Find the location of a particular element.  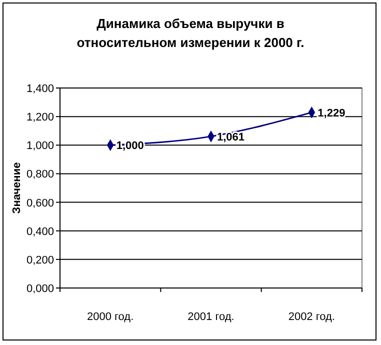

y-axis-title: Значение is located at coordinates (17, 188).